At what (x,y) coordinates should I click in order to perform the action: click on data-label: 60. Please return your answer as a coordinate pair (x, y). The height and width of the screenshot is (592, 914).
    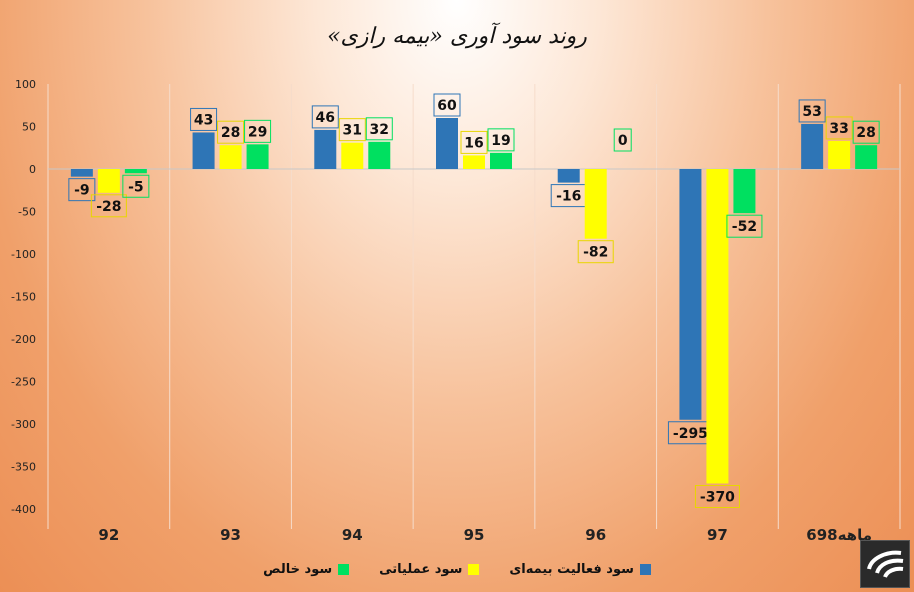
    Looking at the image, I should click on (447, 106).